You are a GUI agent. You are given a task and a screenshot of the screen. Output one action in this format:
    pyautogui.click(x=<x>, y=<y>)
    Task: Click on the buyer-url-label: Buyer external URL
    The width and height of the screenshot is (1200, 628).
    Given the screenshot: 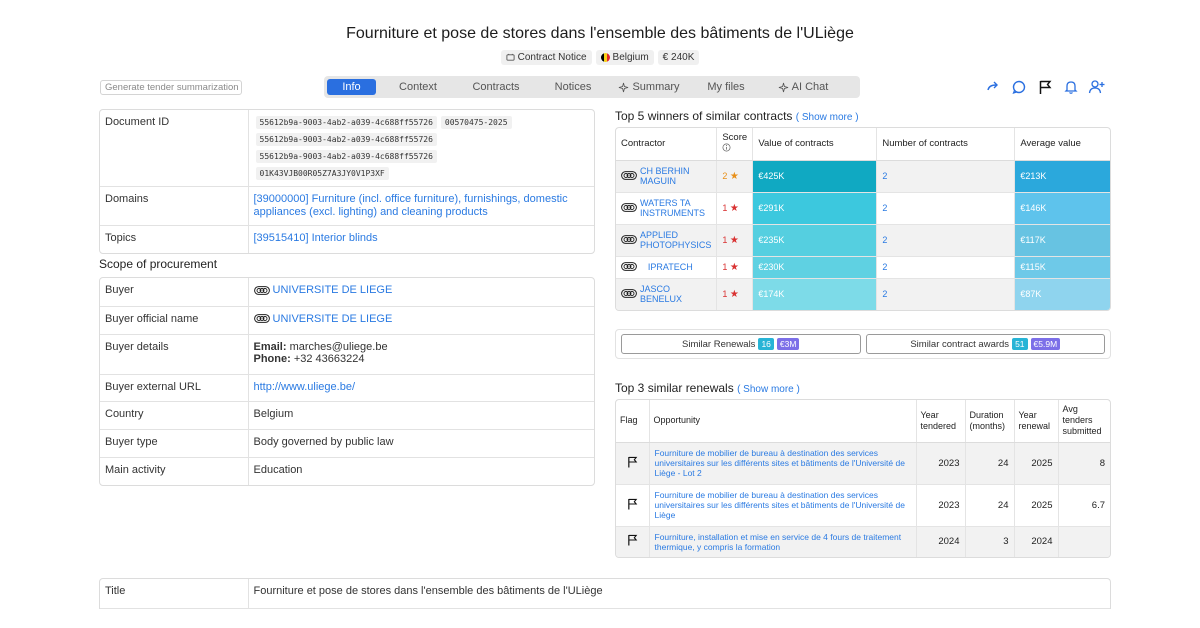 What is the action you would take?
    pyautogui.click(x=174, y=388)
    